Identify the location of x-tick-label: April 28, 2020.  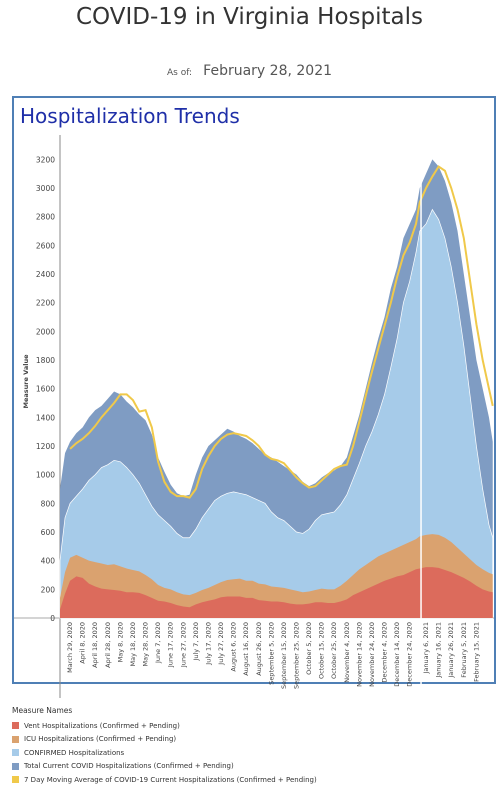
(108, 645).